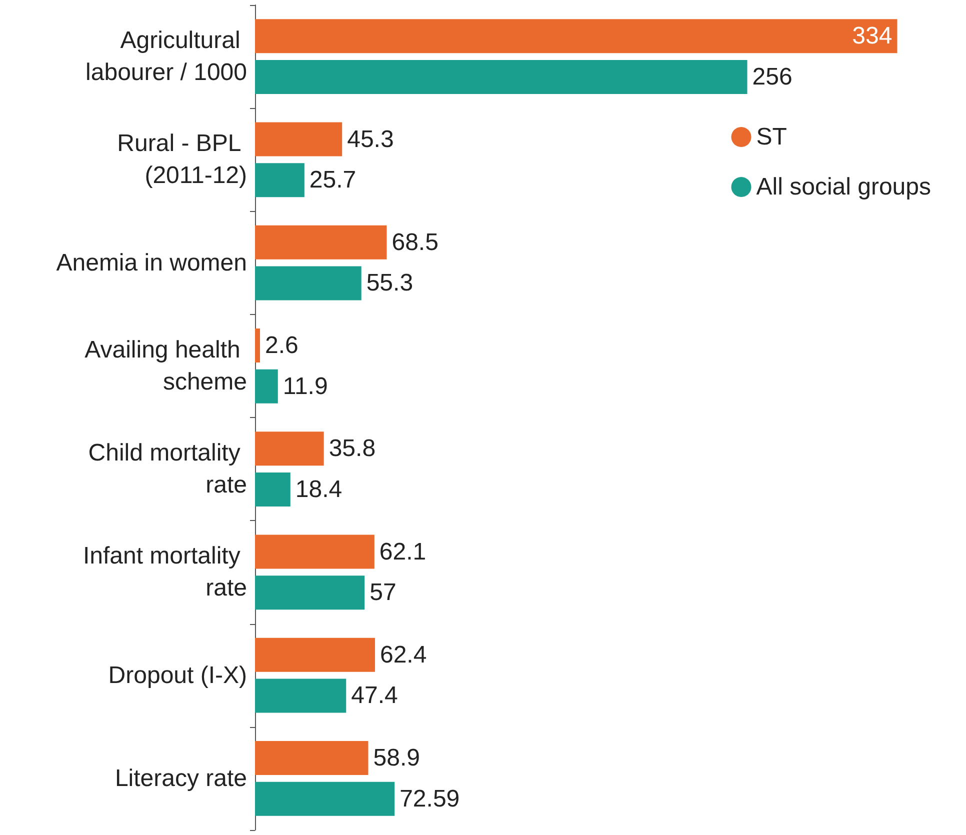  What do you see at coordinates (305, 386) in the screenshot?
I see `data-label: 11.9` at bounding box center [305, 386].